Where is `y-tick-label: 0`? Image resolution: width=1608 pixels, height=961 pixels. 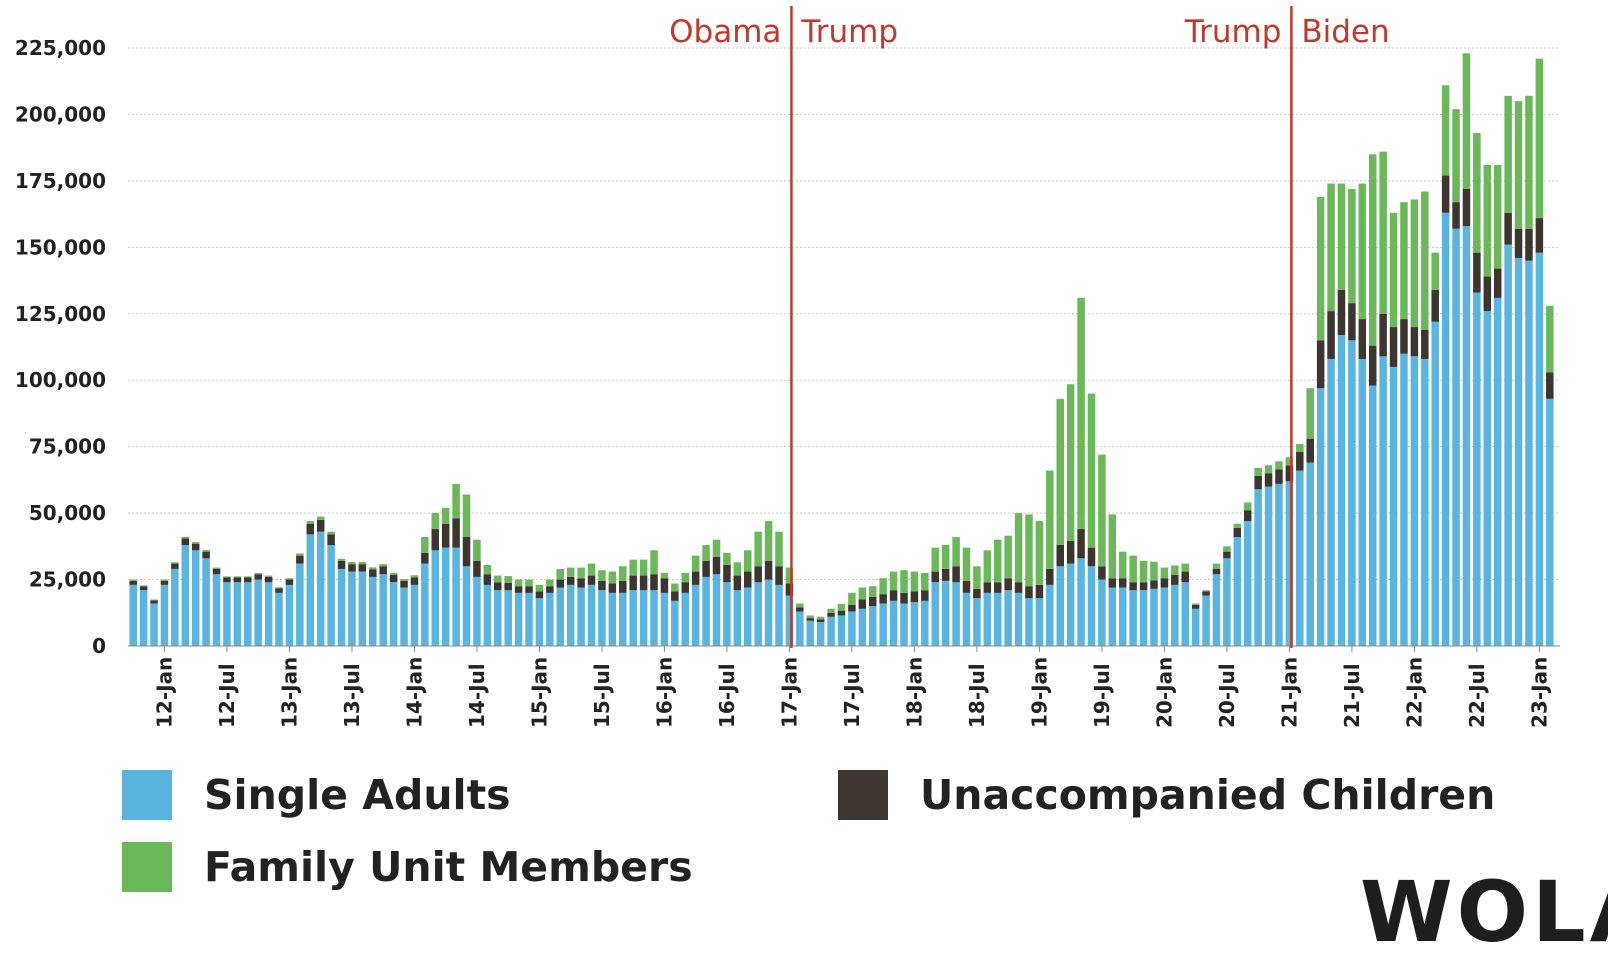
y-tick-label: 0 is located at coordinates (99, 646).